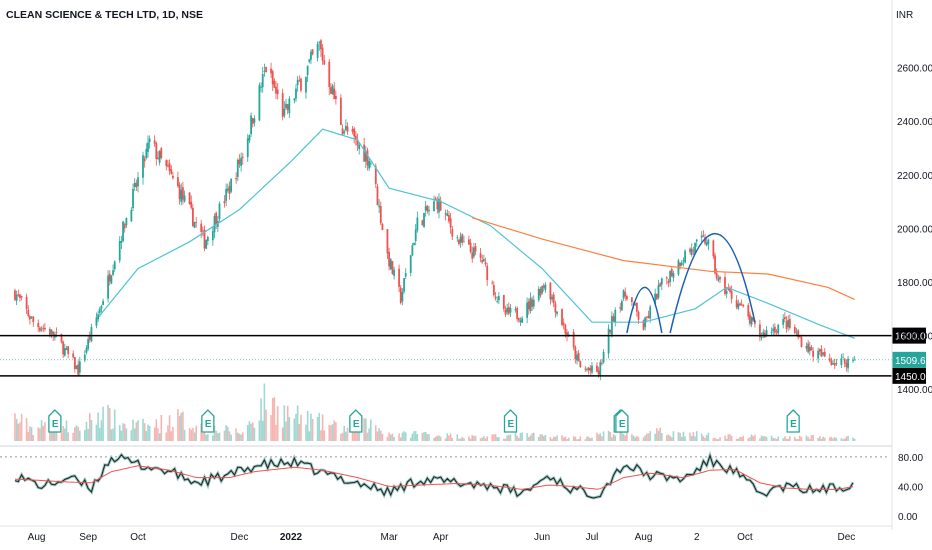  I want to click on time-tick-label: Sep, so click(88, 537).